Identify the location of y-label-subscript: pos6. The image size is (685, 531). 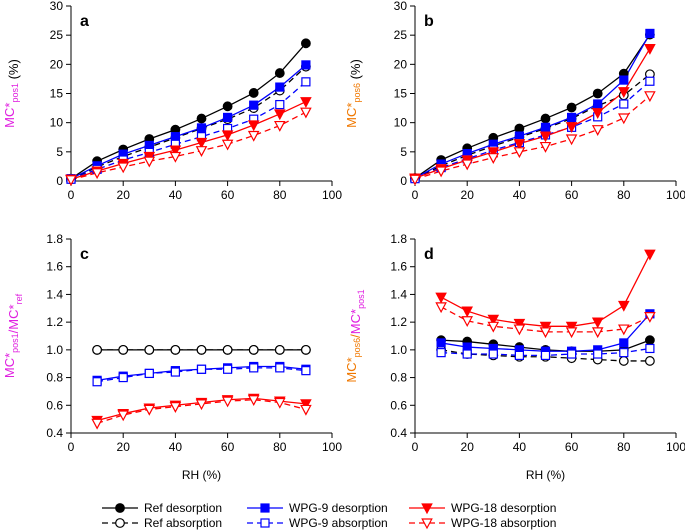
(357, 93).